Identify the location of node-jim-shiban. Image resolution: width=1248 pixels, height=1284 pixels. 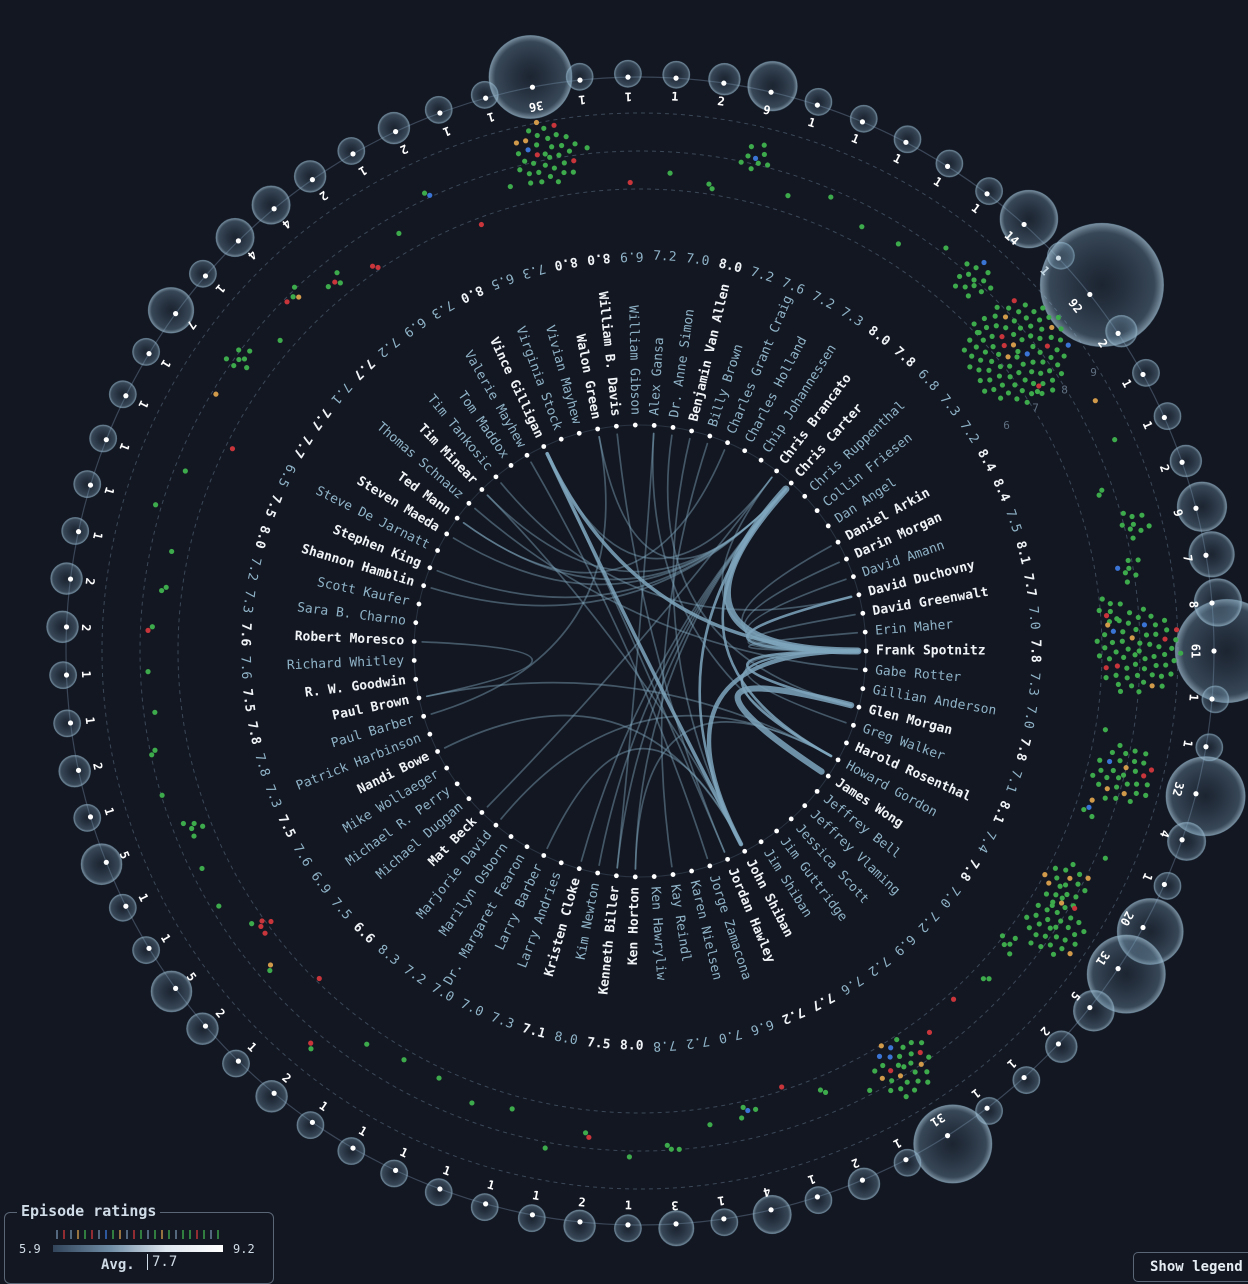
(761, 842).